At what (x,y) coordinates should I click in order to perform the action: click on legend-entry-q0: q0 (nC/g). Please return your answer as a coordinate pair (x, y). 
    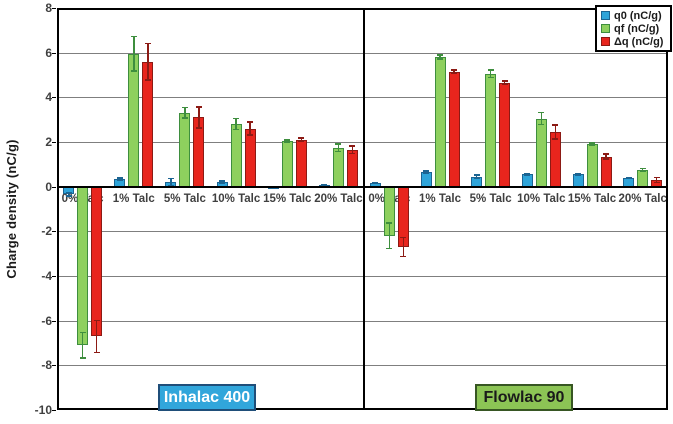
    Looking at the image, I should click on (634, 15).